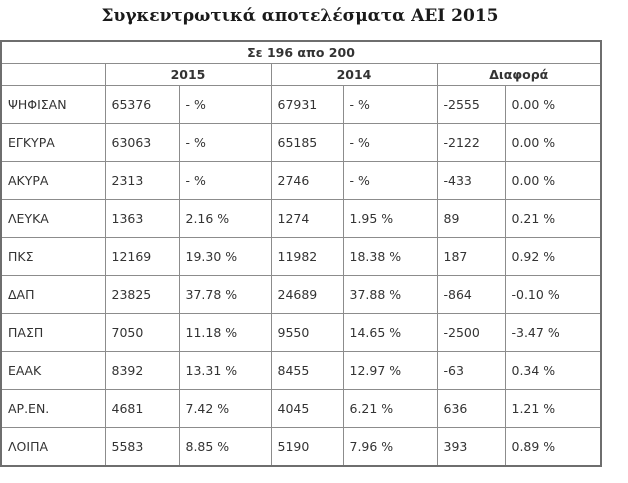 The image size is (628, 483). I want to click on votes-2014-cell: 65185, so click(307, 142).